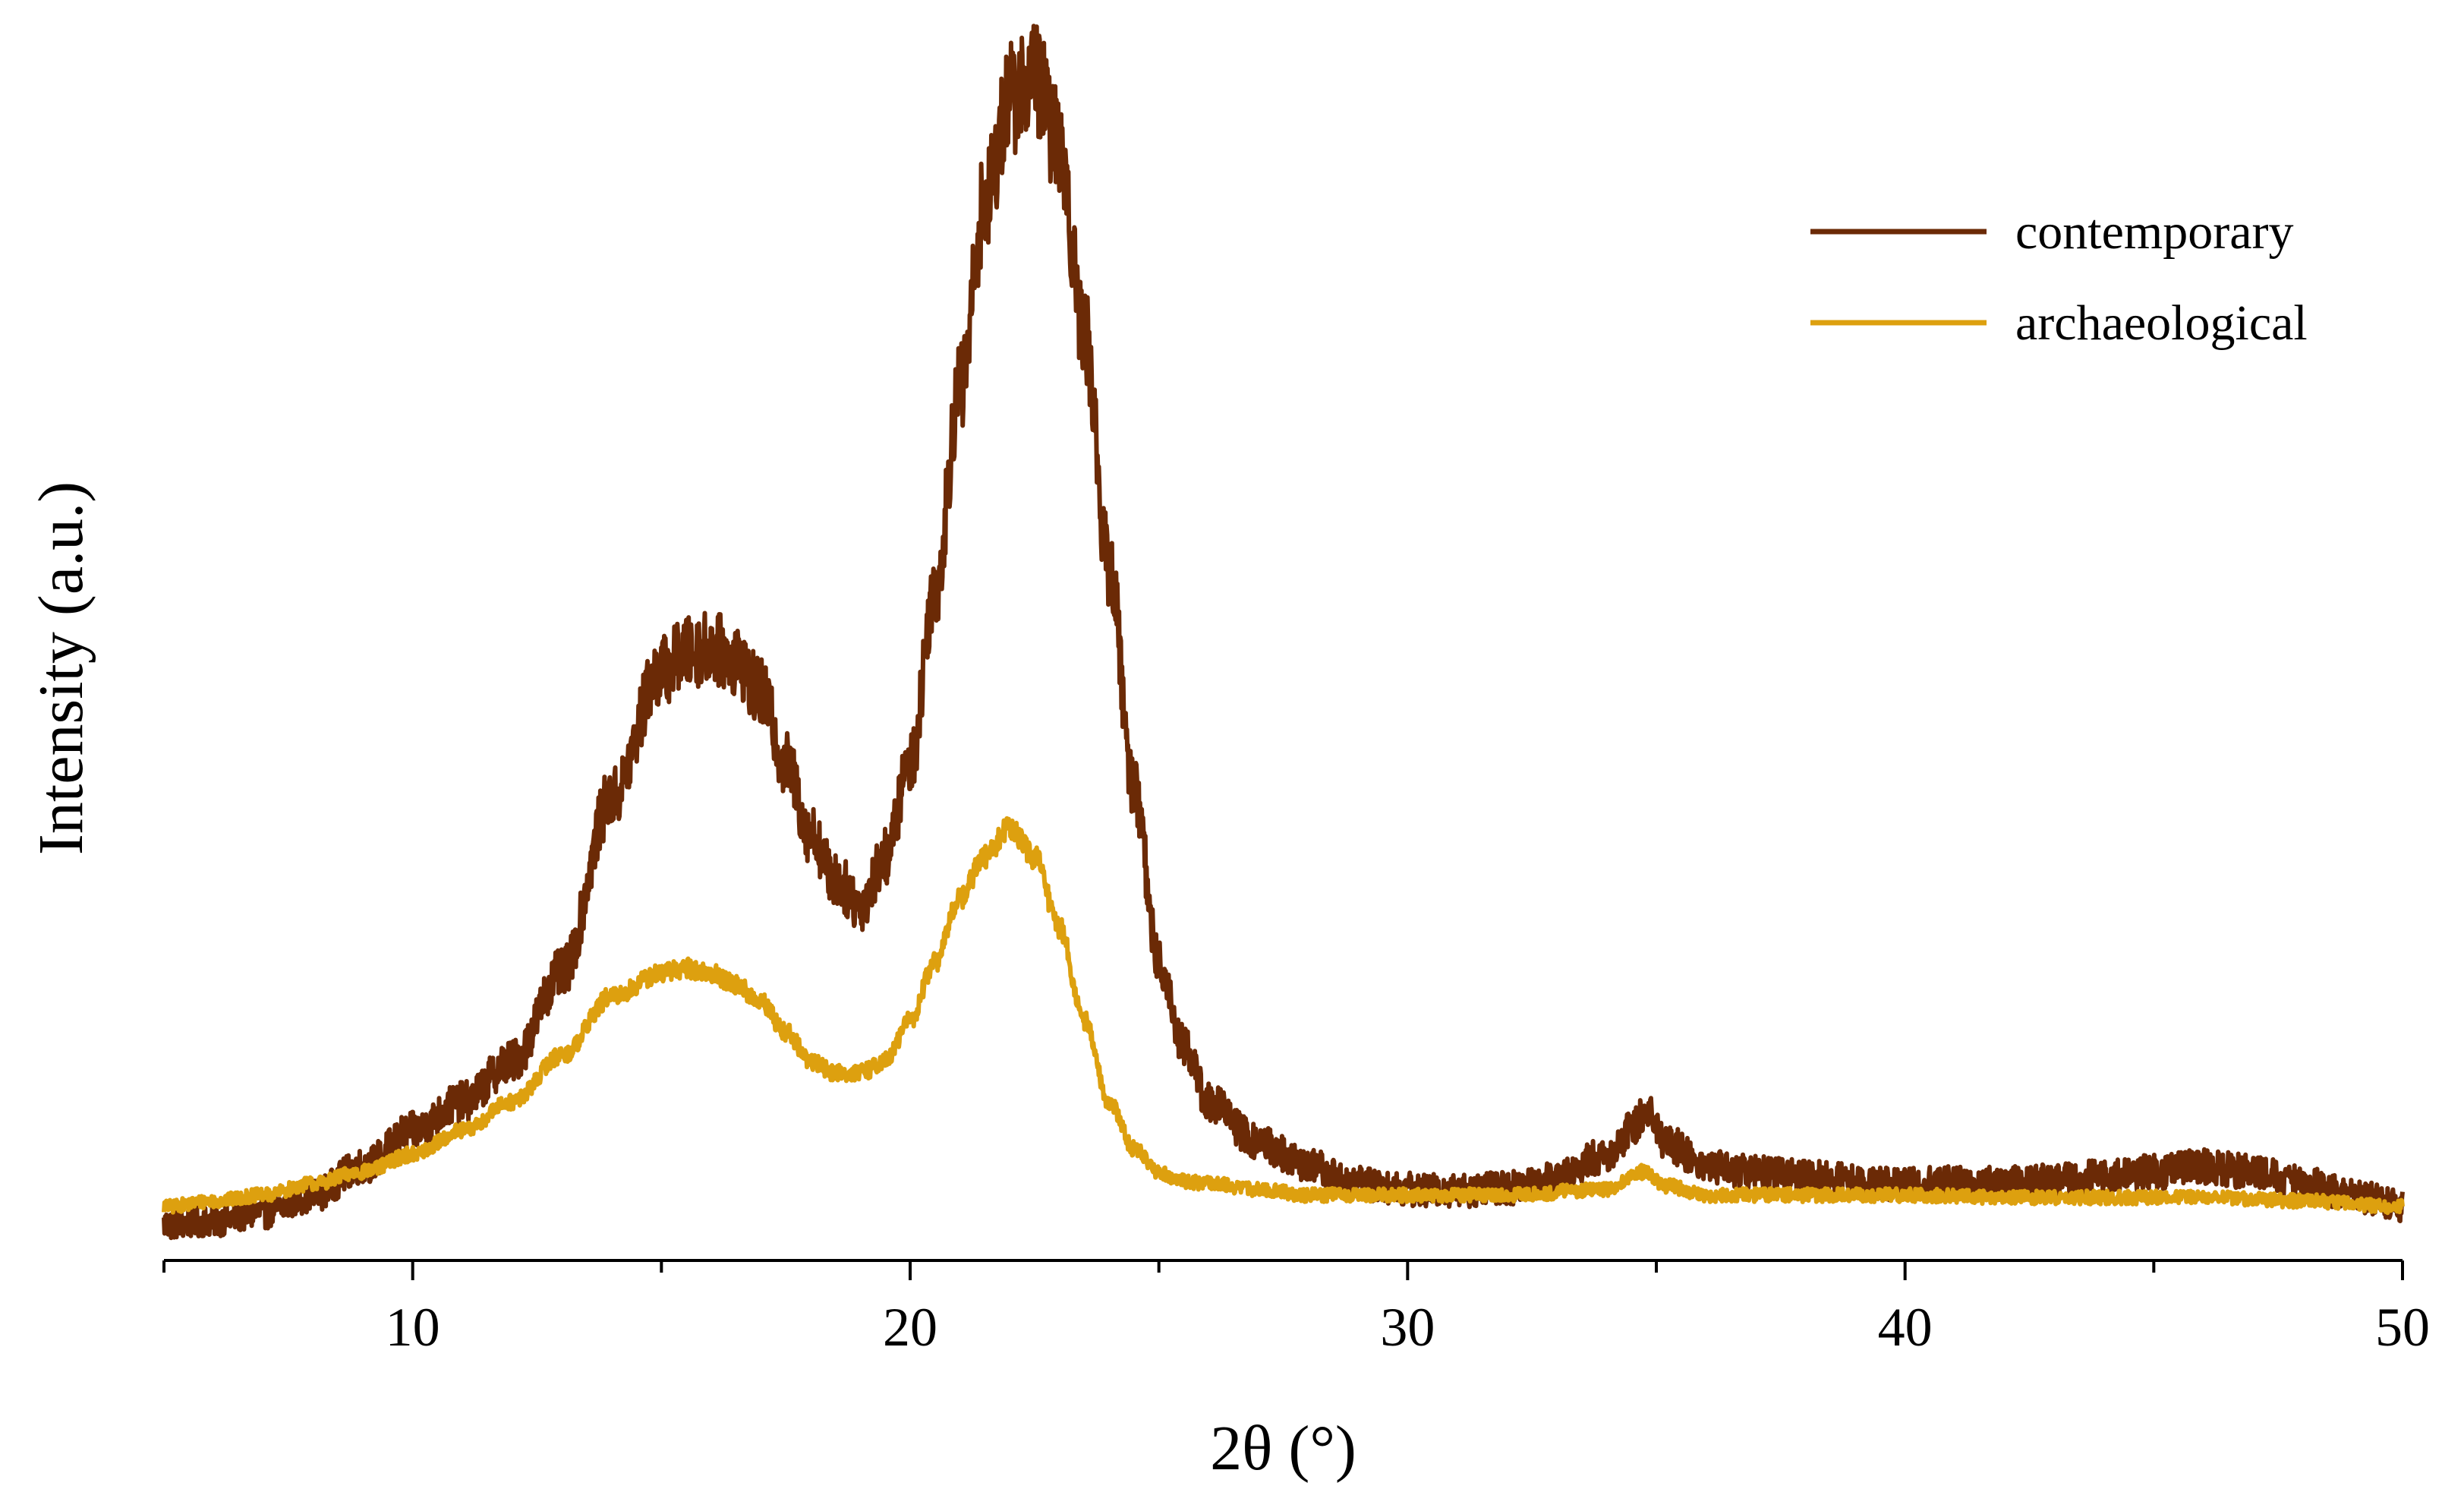 Image resolution: width=2464 pixels, height=1508 pixels. Describe the element at coordinates (1283, 1448) in the screenshot. I see `x-axis-title: 2θ (°)` at that location.